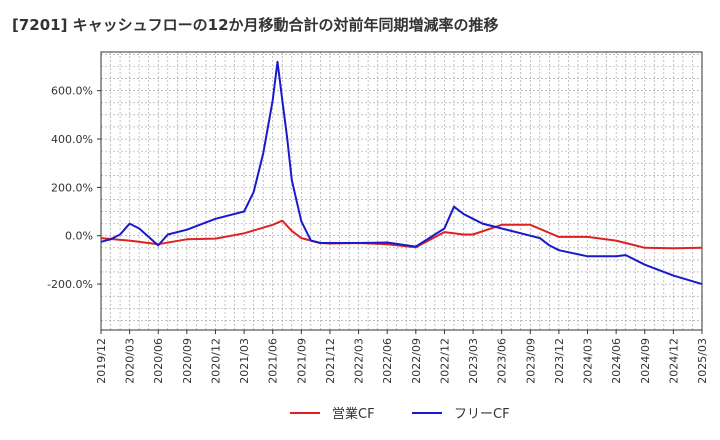 Image resolution: width=720 pixels, height=440 pixels. What do you see at coordinates (559, 361) in the screenshot?
I see `x-tick-label: 2023/12` at bounding box center [559, 361].